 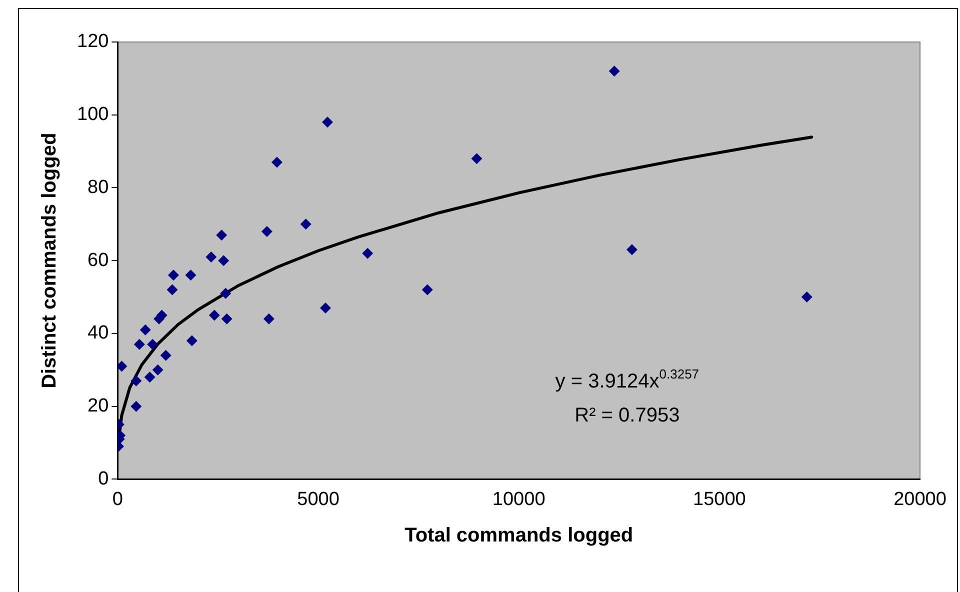 I want to click on x-tick-label: 5000, so click(x=318, y=499).